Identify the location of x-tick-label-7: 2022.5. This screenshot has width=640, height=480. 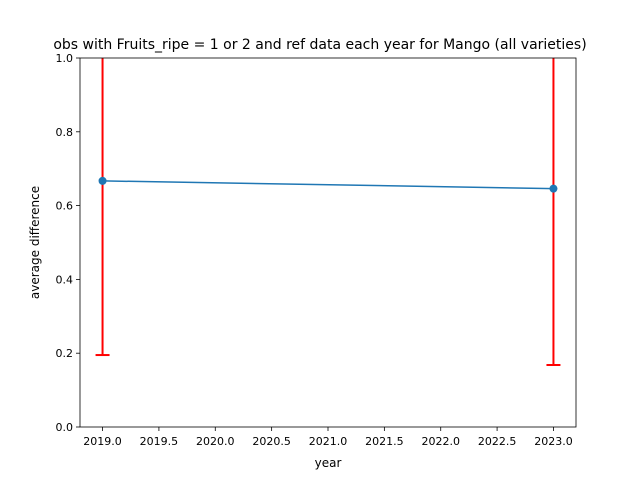
(497, 441).